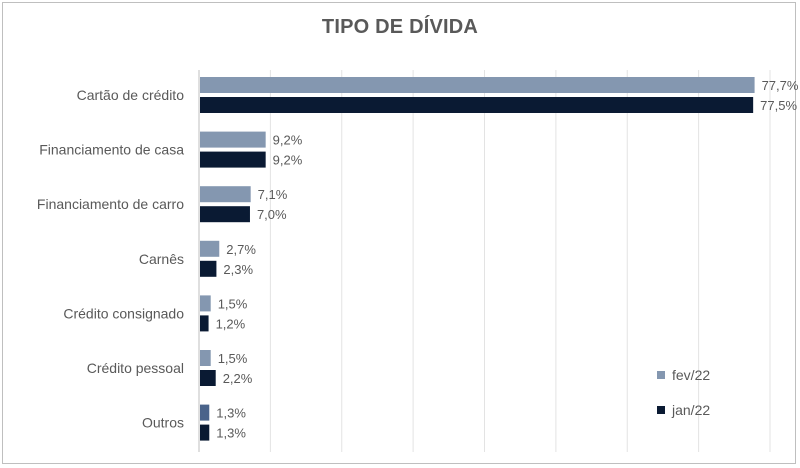  Describe the element at coordinates (273, 194) in the screenshot. I see `data-label: 7,1%` at that location.